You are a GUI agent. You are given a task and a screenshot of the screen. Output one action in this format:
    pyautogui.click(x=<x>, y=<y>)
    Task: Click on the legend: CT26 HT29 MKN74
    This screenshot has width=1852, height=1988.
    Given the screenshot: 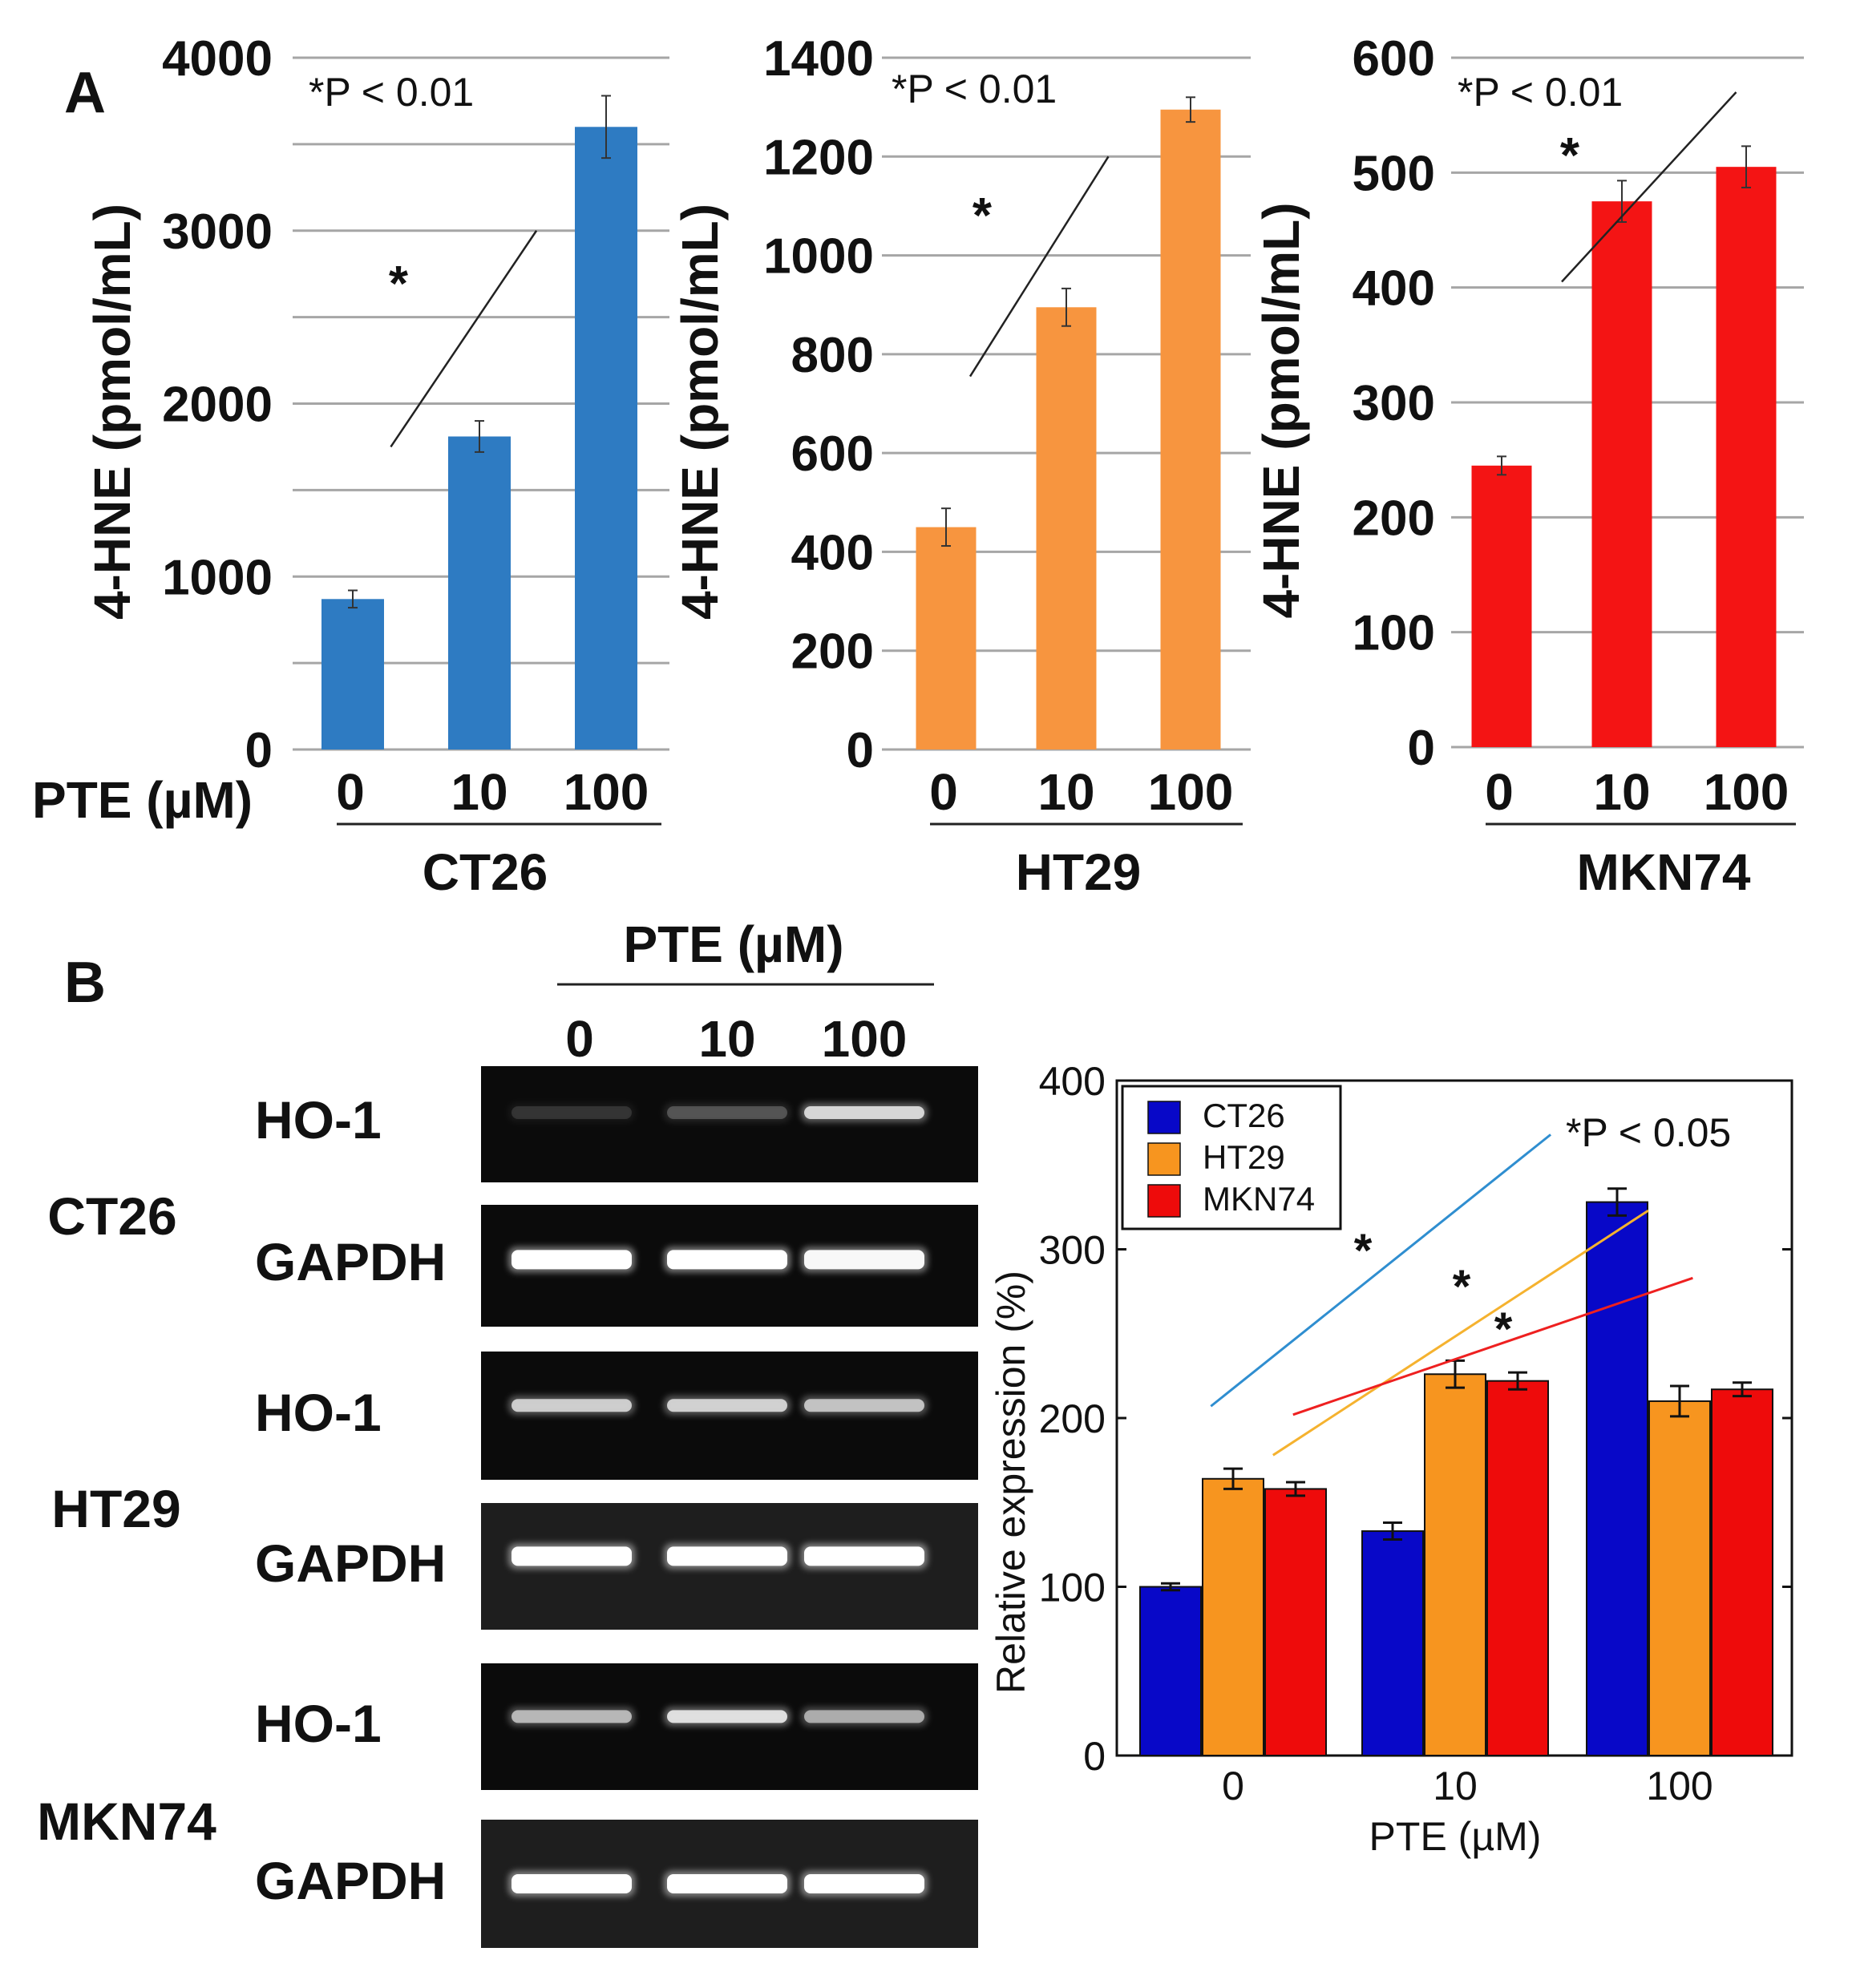 What is the action you would take?
    pyautogui.click(x=1231, y=1157)
    